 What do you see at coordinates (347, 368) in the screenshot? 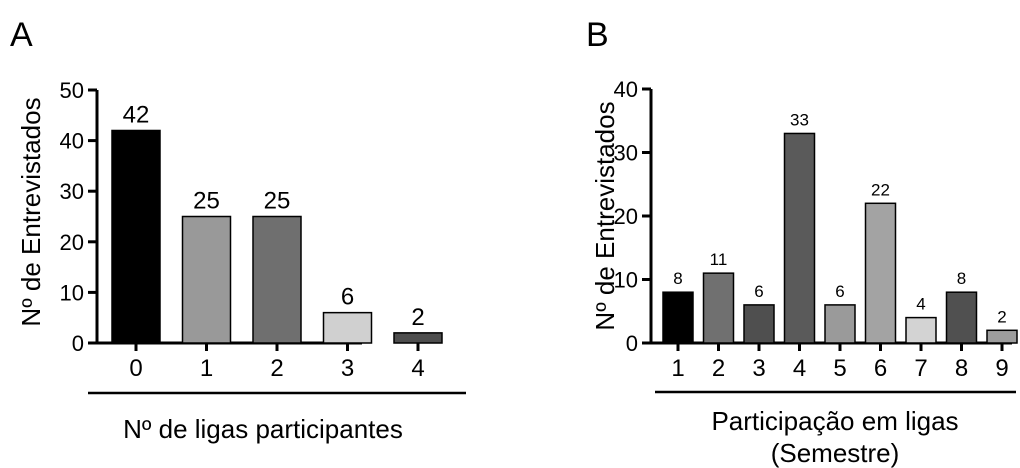
I see `x-tick-label-a-3: 3` at bounding box center [347, 368].